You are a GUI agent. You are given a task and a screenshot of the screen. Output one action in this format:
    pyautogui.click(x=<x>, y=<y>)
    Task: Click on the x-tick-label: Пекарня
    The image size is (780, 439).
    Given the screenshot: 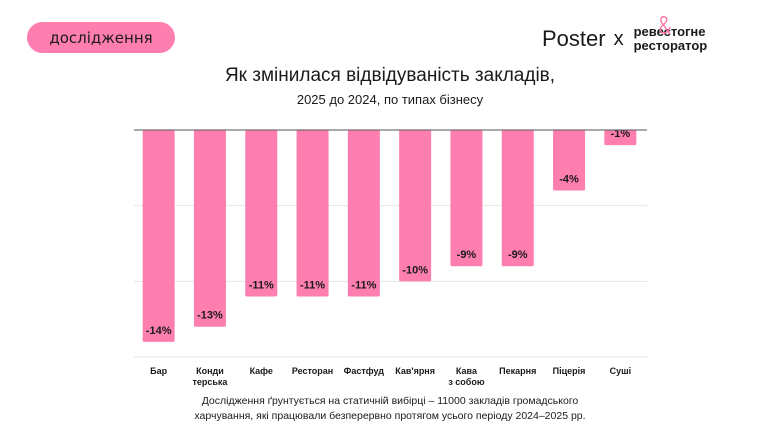 What is the action you would take?
    pyautogui.click(x=517, y=371)
    